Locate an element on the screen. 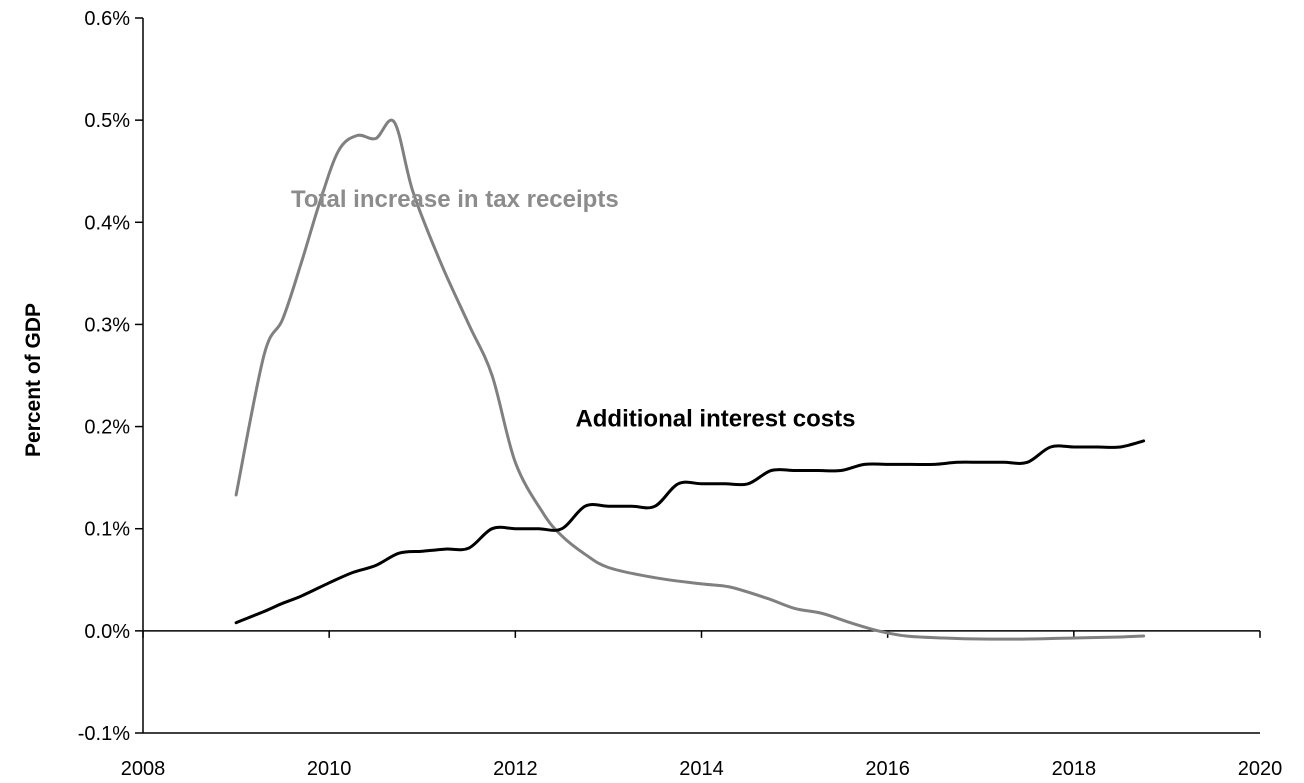  y-tick-label: 0.1% is located at coordinates (107, 530).